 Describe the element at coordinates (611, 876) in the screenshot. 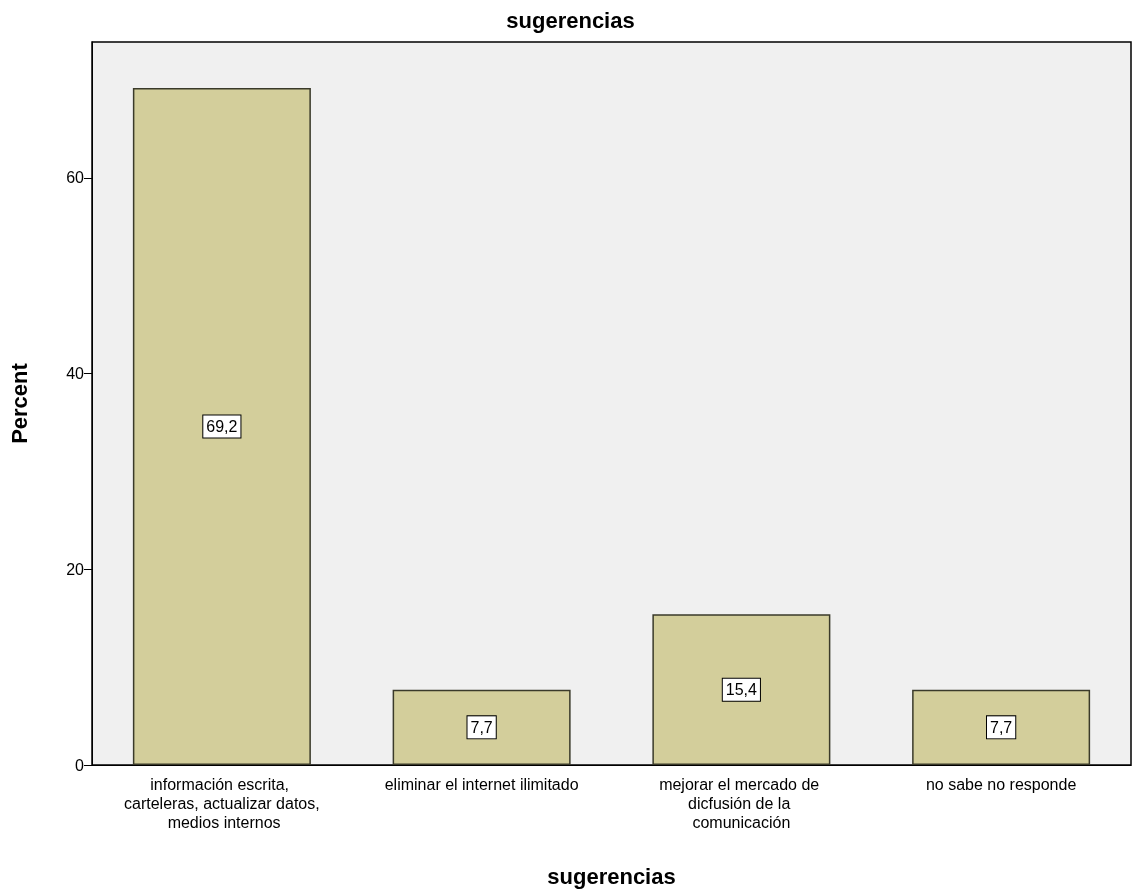

I see `x-axis-title: sugerencias` at that location.